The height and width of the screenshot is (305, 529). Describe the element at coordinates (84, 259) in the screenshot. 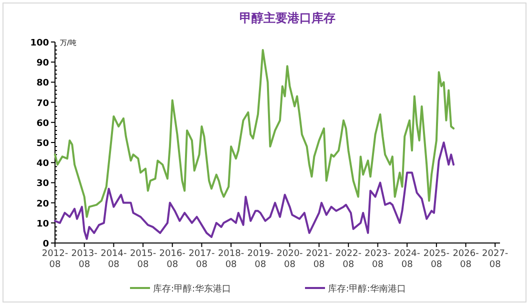

I see `x-tick-label: 2013- 08` at that location.